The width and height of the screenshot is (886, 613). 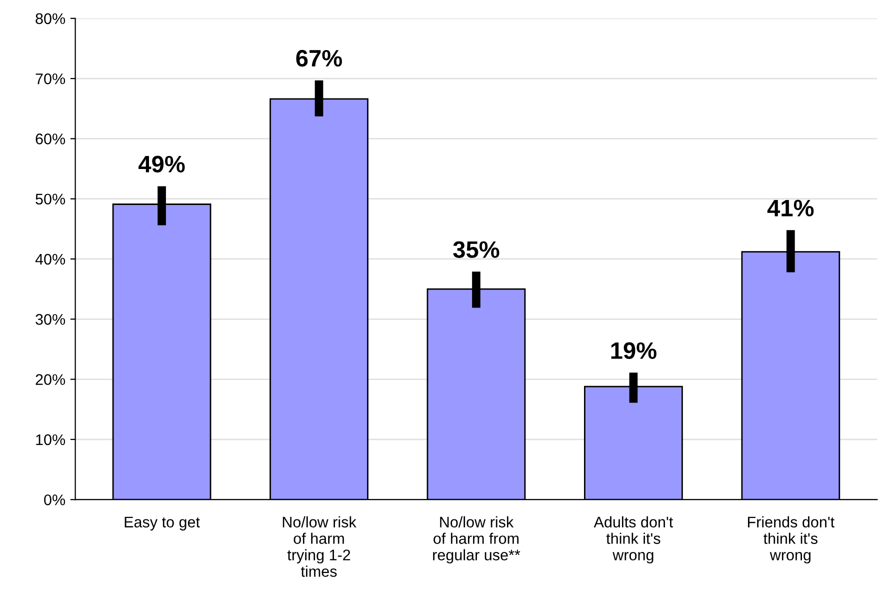 What do you see at coordinates (791, 540) in the screenshot?
I see `x-tick-label: Friends don't think it's wrong` at bounding box center [791, 540].